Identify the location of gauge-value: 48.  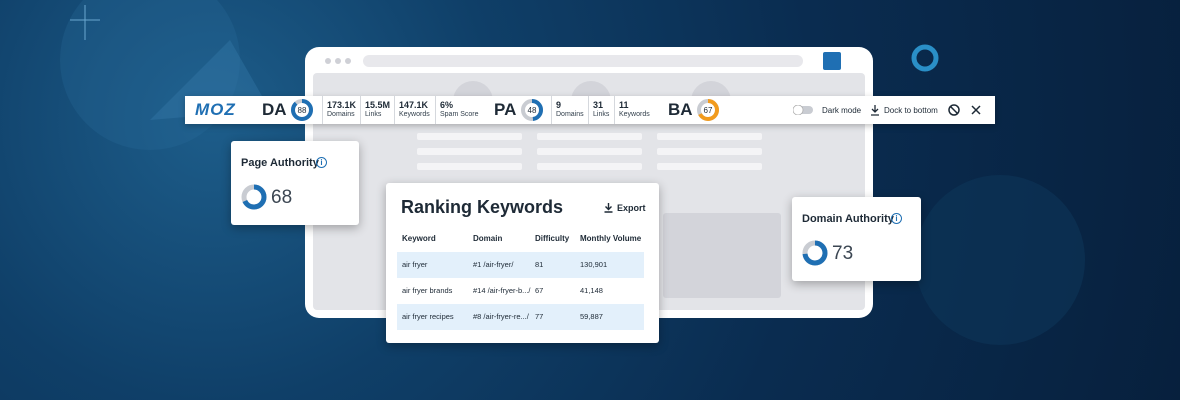
(532, 110).